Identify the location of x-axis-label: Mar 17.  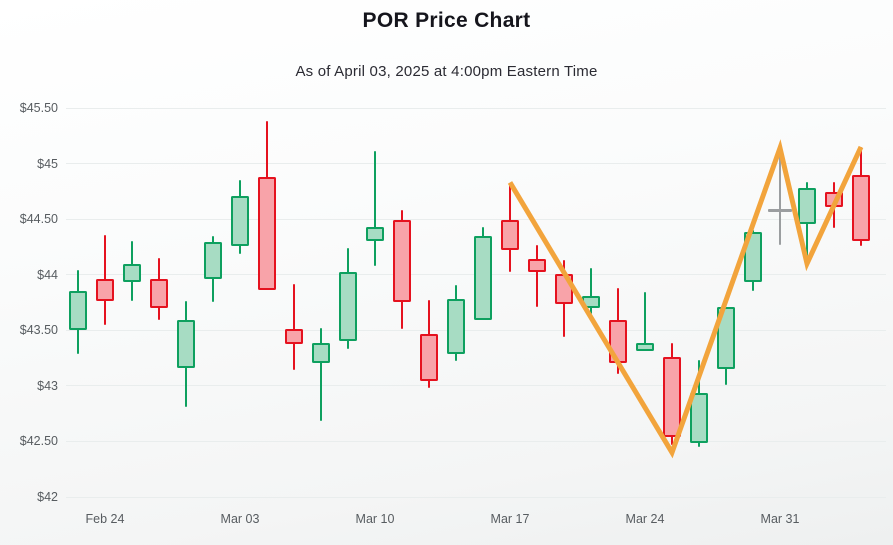
(510, 519).